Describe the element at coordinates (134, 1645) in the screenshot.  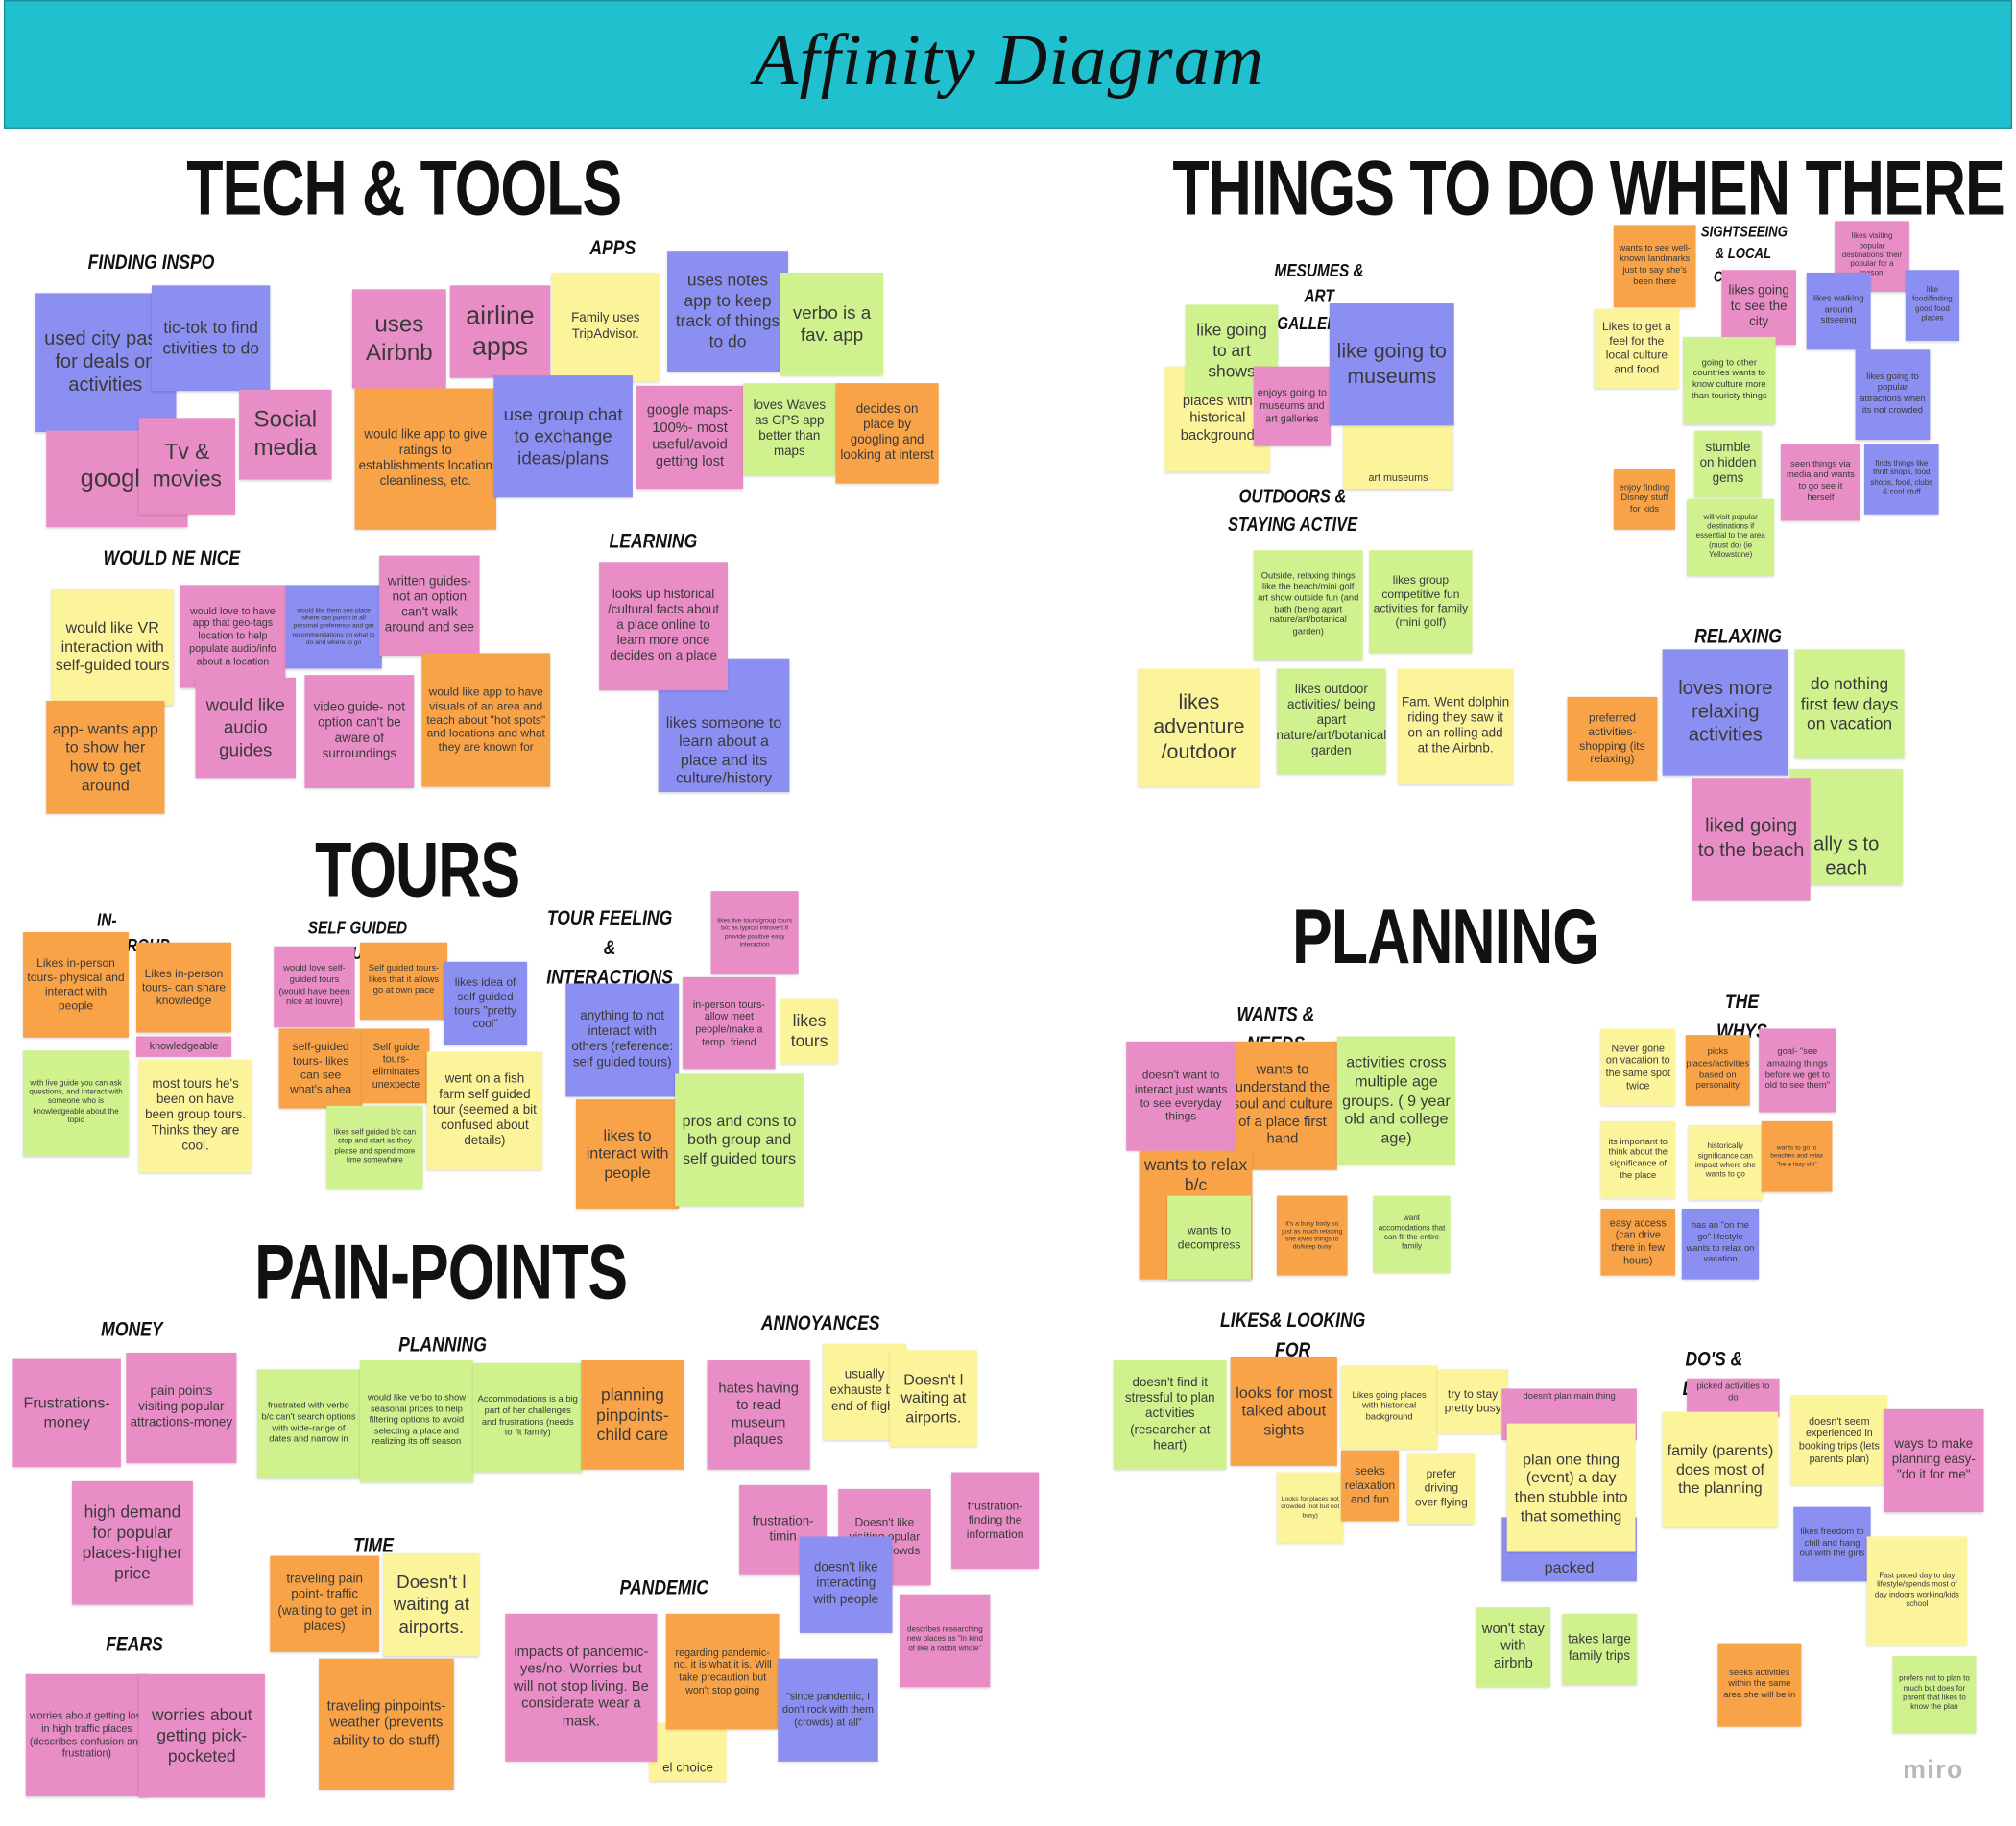
I see `group-title: FEARS` at that location.